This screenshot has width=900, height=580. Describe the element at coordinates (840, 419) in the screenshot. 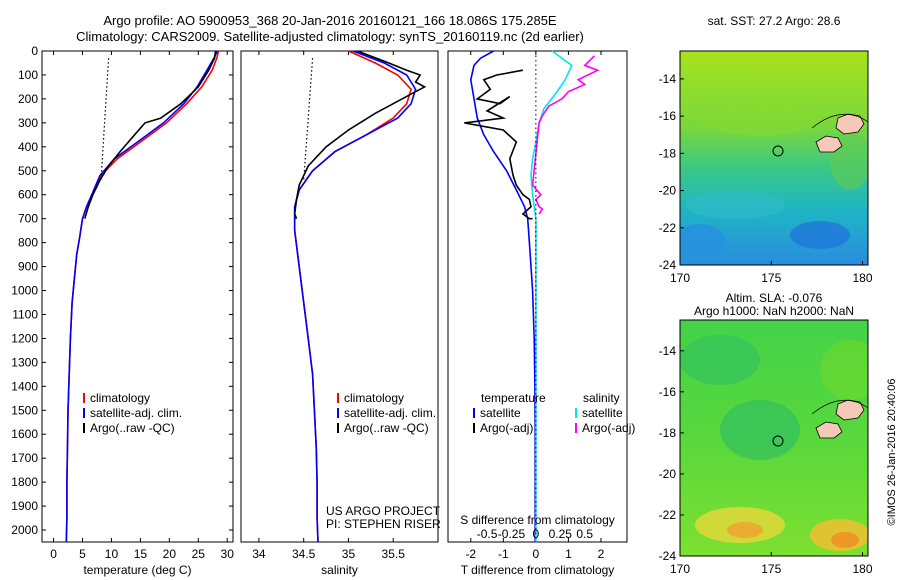

I see `fiji-islands-sla` at that location.